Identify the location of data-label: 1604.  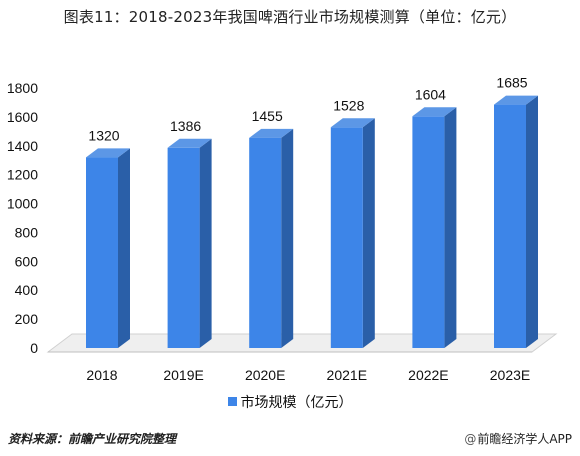
(430, 94).